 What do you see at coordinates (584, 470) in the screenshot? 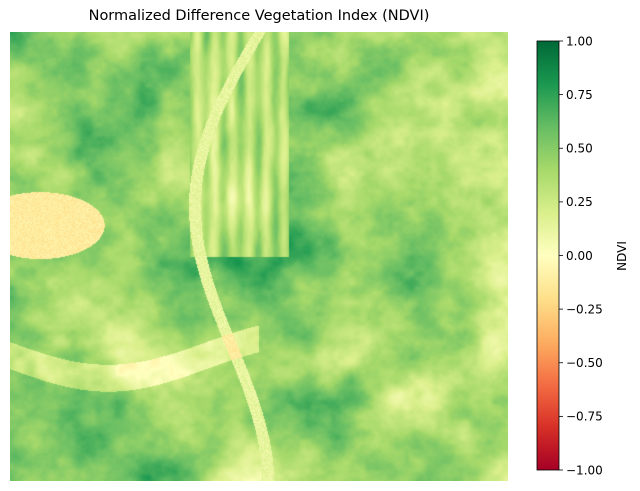
I see `colorbar-tick-label: −1.00` at bounding box center [584, 470].